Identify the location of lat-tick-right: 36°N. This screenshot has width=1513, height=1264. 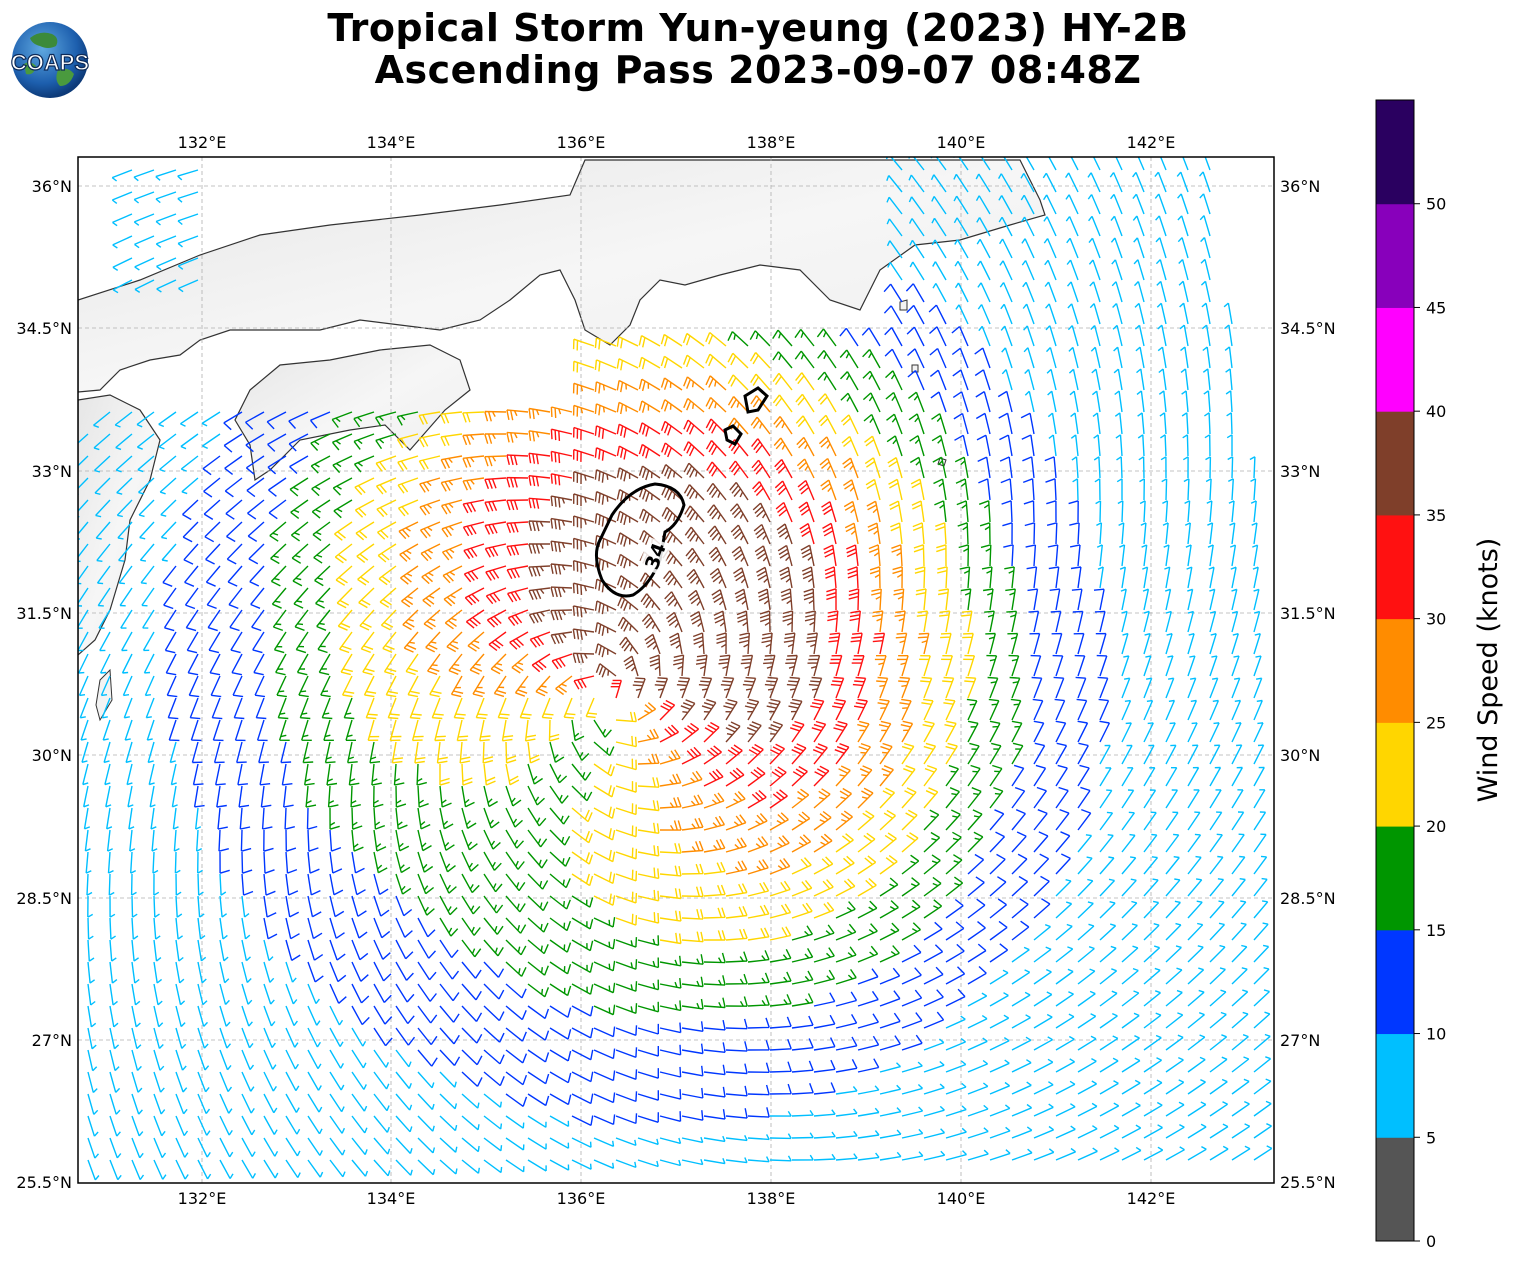
(1300, 186).